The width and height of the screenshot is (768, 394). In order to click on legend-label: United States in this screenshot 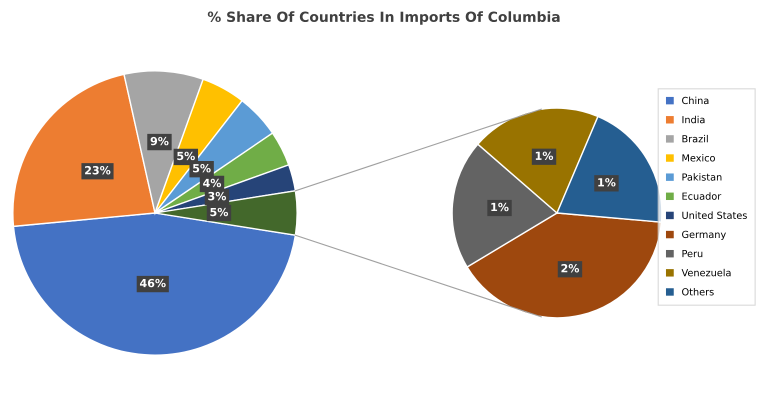, I will do `click(714, 215)`.